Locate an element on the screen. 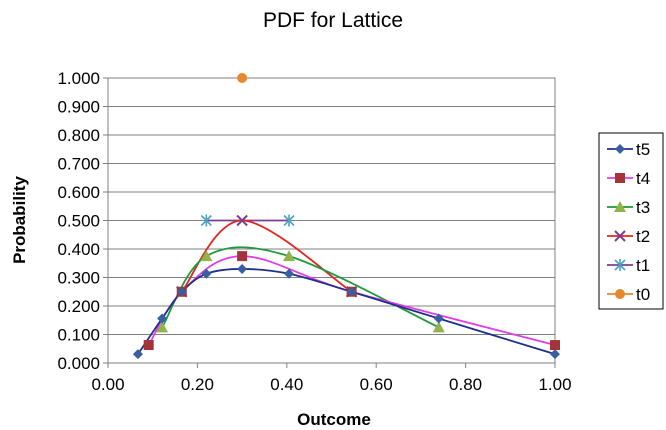 The height and width of the screenshot is (430, 666). x-tick-label: 0.80 is located at coordinates (465, 384).